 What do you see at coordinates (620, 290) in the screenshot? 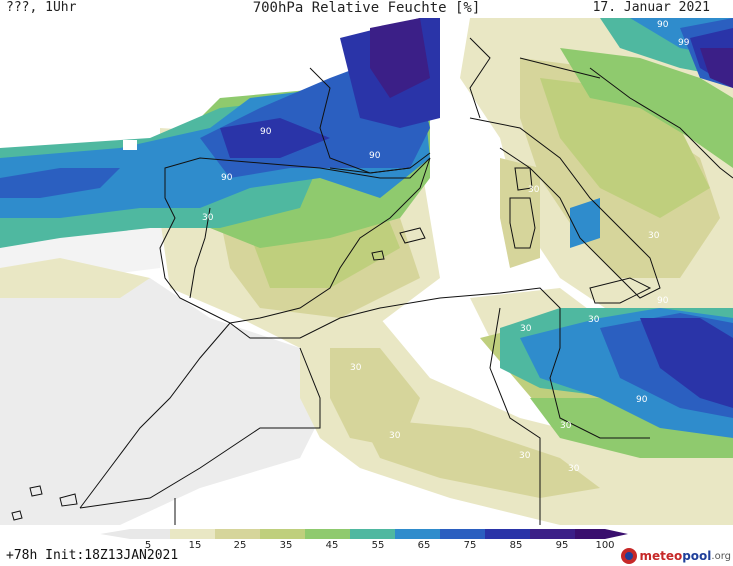
I see `sicily` at bounding box center [620, 290].